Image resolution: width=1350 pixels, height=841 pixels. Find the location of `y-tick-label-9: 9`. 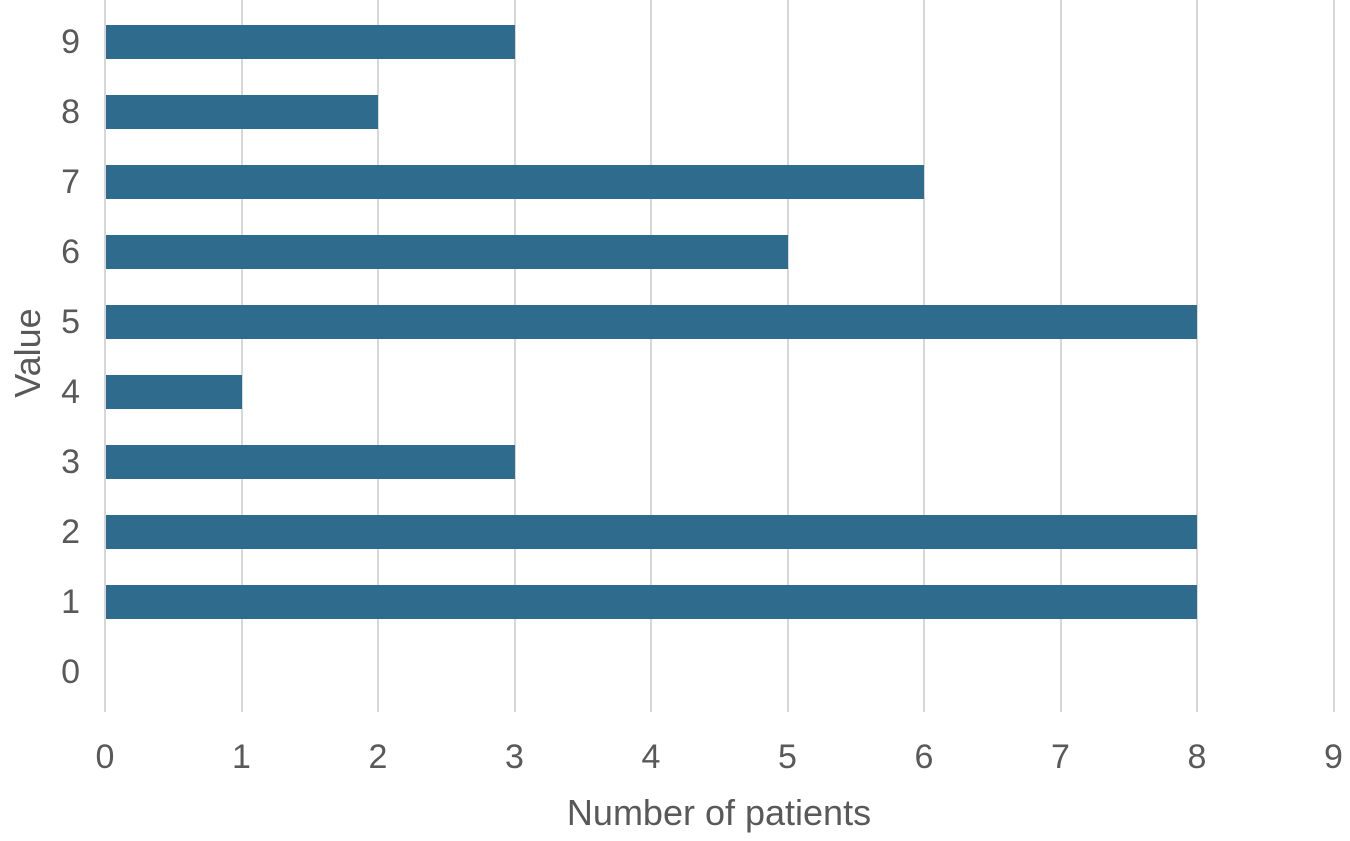

y-tick-label-9: 9 is located at coordinates (70, 42).